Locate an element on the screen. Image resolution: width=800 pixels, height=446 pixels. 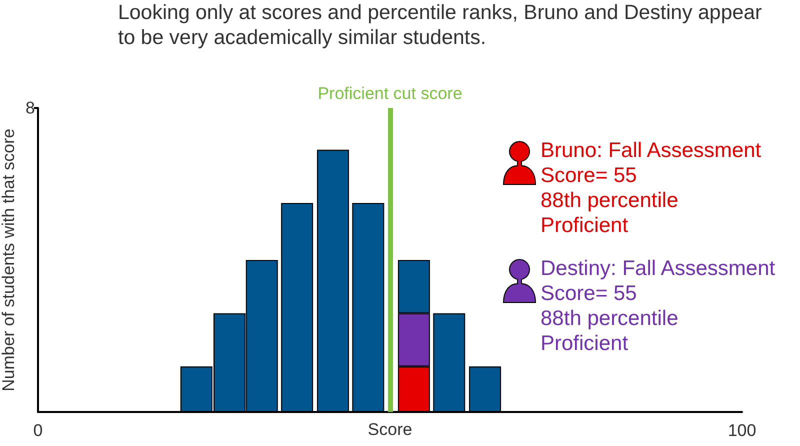
chart-title: Looking only at scores and percentile ranks, Bruno and Destiny appear to be very academically similar students. is located at coordinates (443, 25).